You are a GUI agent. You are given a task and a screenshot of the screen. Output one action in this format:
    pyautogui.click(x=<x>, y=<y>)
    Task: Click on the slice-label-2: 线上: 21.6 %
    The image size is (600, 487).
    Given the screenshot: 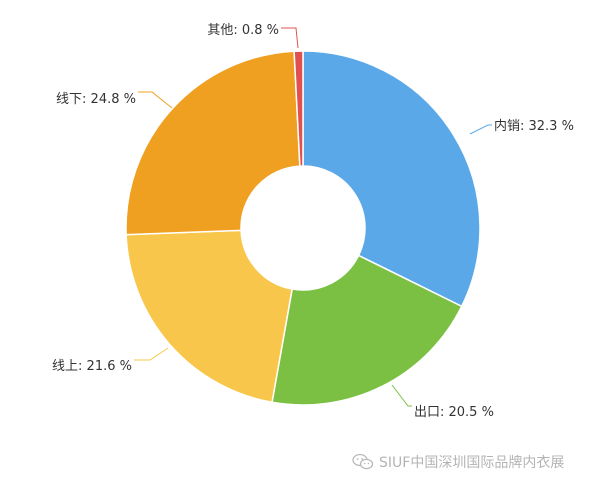 What is the action you would take?
    pyautogui.click(x=92, y=366)
    